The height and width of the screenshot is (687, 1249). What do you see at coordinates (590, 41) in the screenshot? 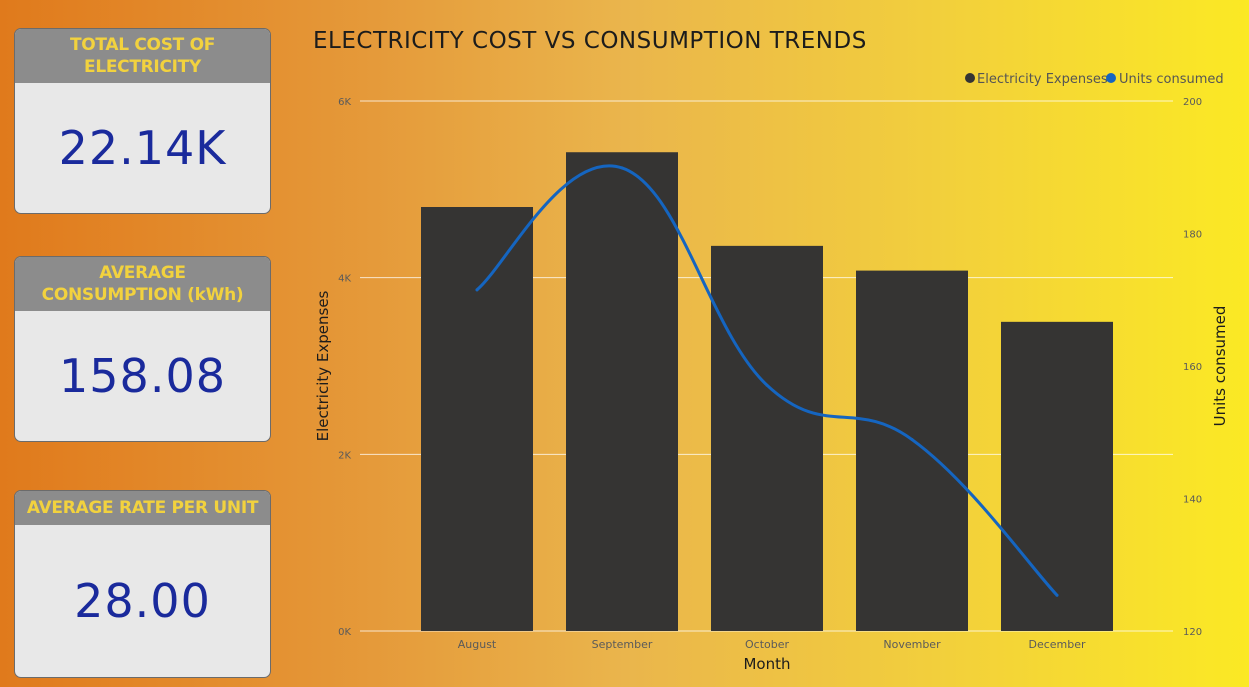
I see `chart-title: ELECTRICITY COST VS CONSUMPTION TRENDS` at bounding box center [590, 41].